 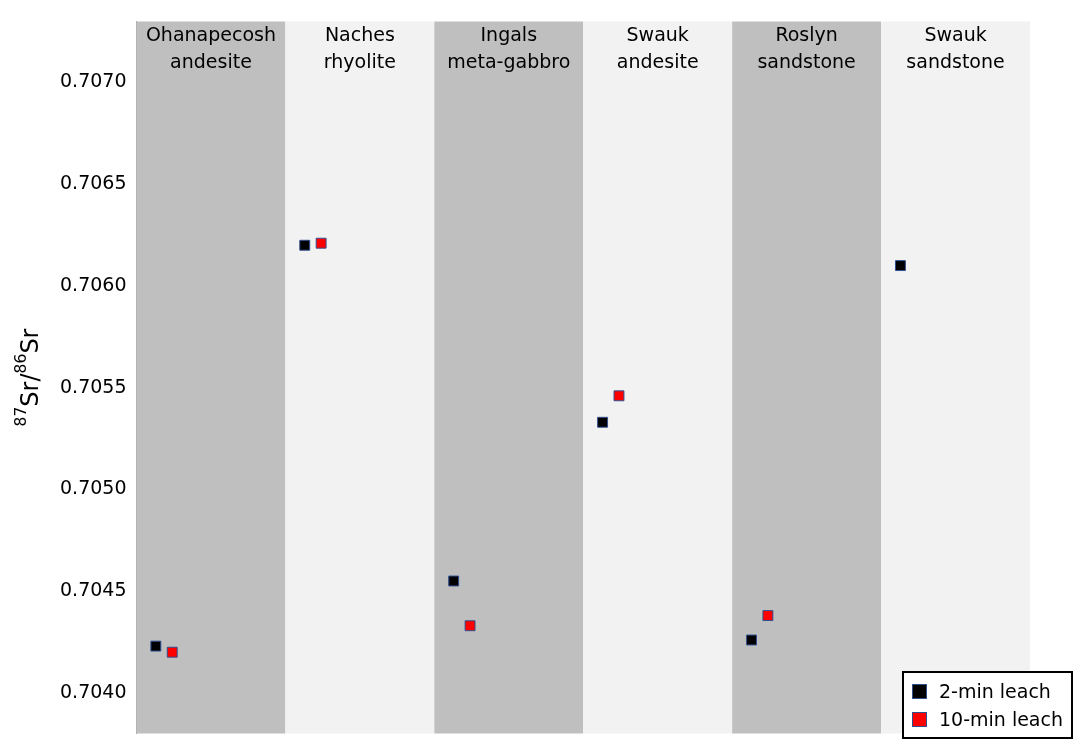 I want to click on x-tick-label: Swauk sandstone, so click(x=955, y=47).